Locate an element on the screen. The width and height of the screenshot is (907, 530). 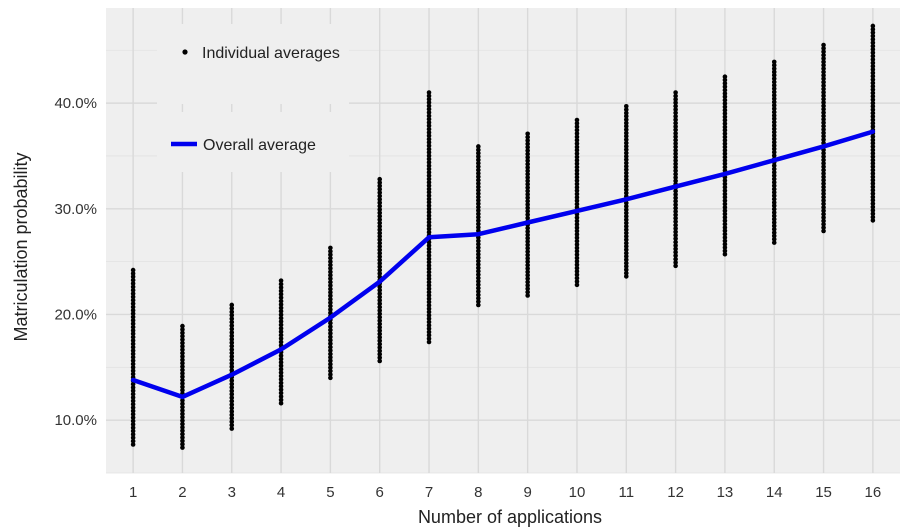
x-tick-label: 8 is located at coordinates (478, 492).